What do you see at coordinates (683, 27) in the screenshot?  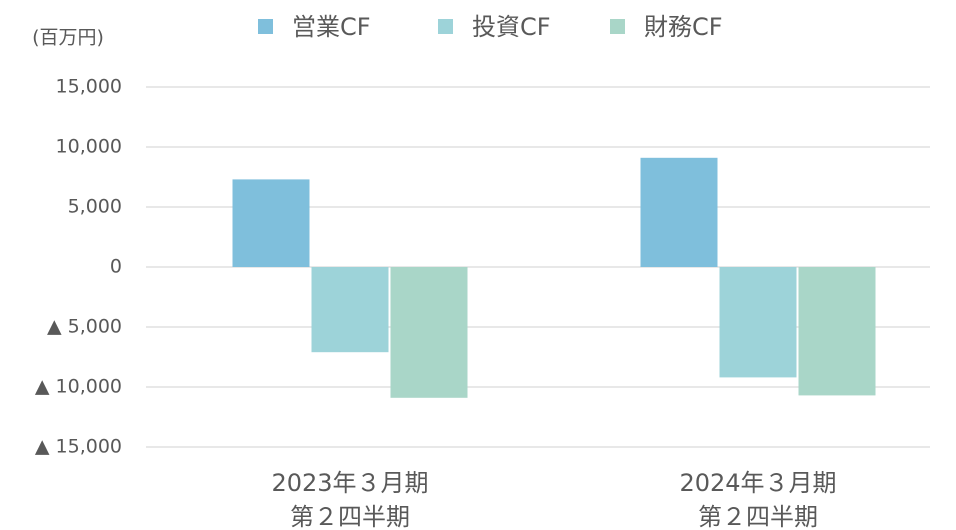 I see `legend-label: 財務CF` at bounding box center [683, 27].